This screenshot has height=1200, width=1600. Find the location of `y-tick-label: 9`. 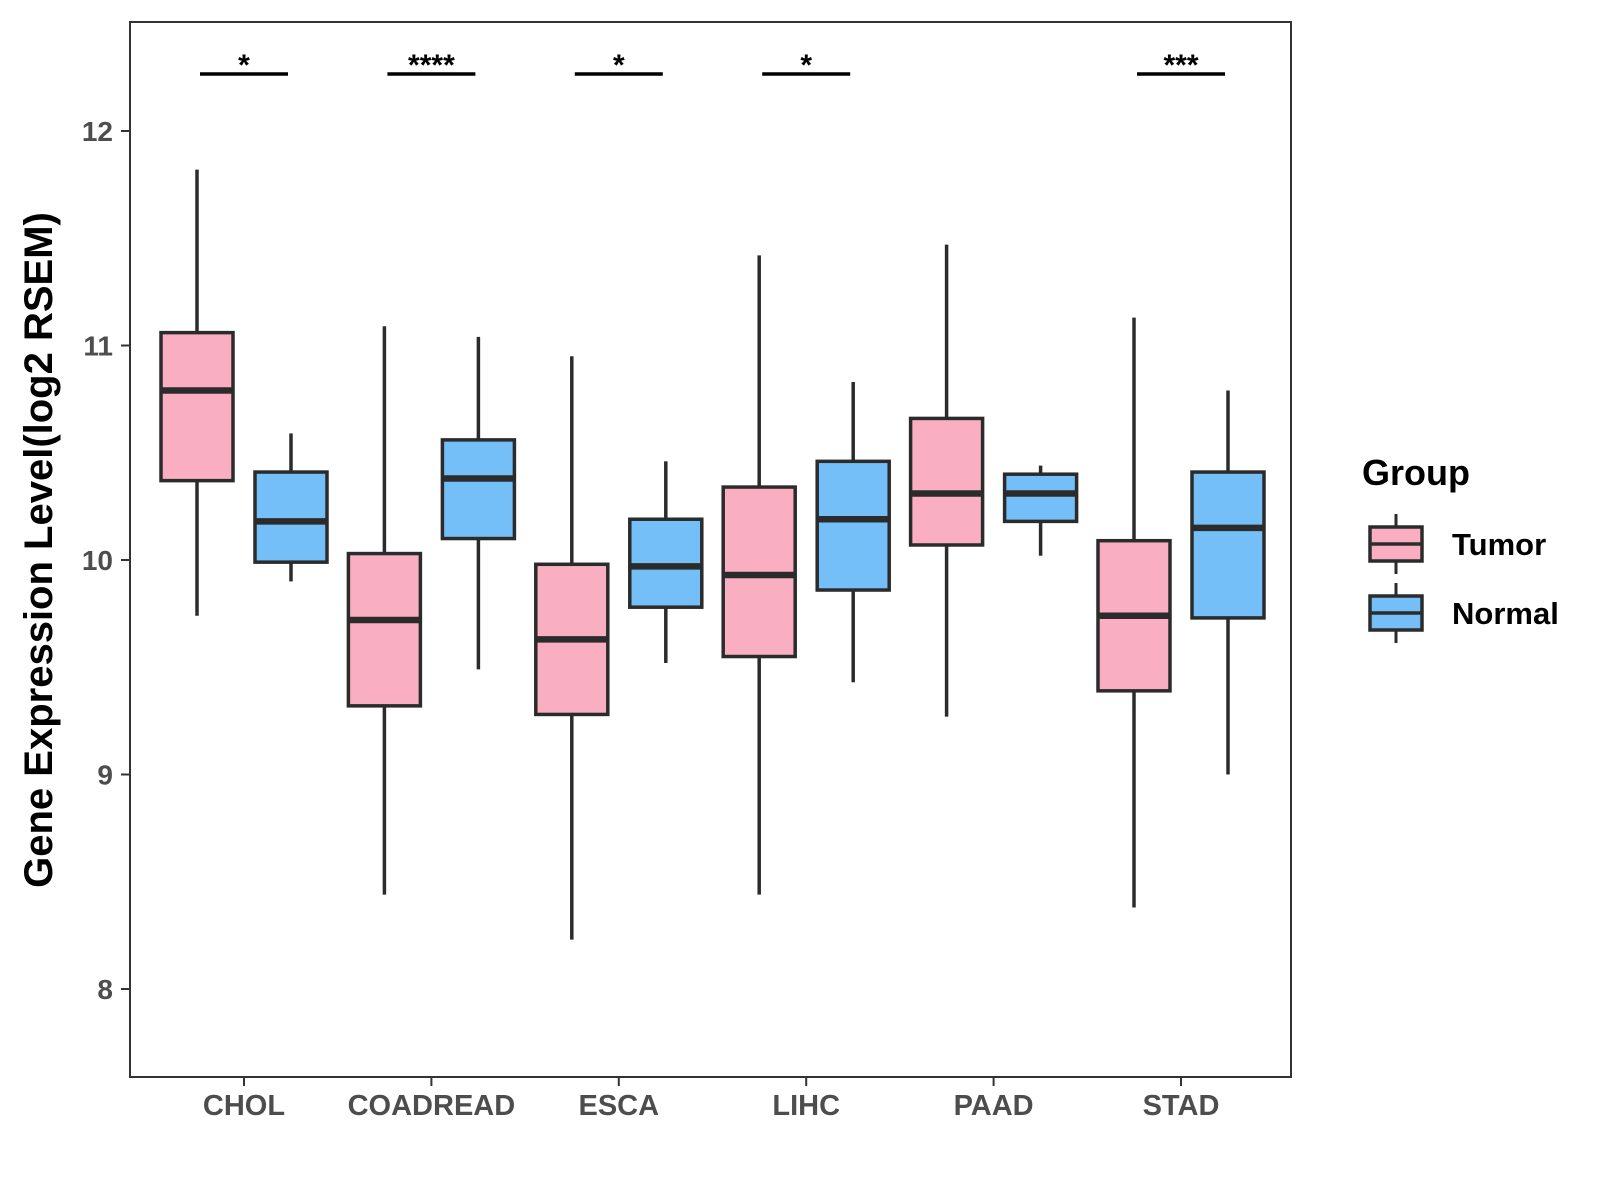

y-tick-label: 9 is located at coordinates (105, 775).